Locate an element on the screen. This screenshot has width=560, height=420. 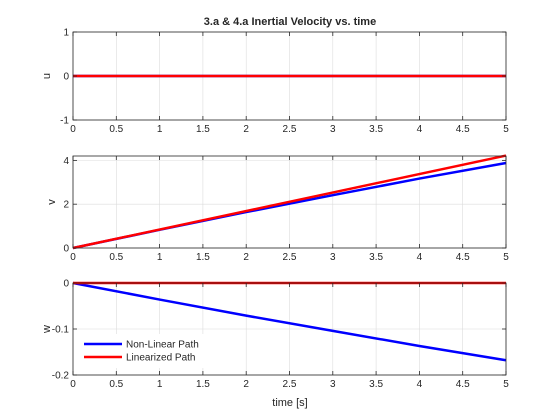
legend-label: Linearized Path is located at coordinates (161, 358).